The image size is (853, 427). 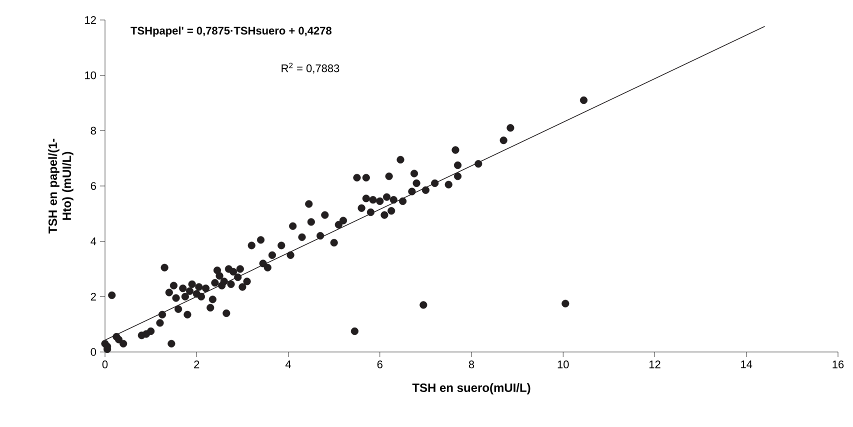 What do you see at coordinates (563, 364) in the screenshot?
I see `x-tick-label: 10` at bounding box center [563, 364].